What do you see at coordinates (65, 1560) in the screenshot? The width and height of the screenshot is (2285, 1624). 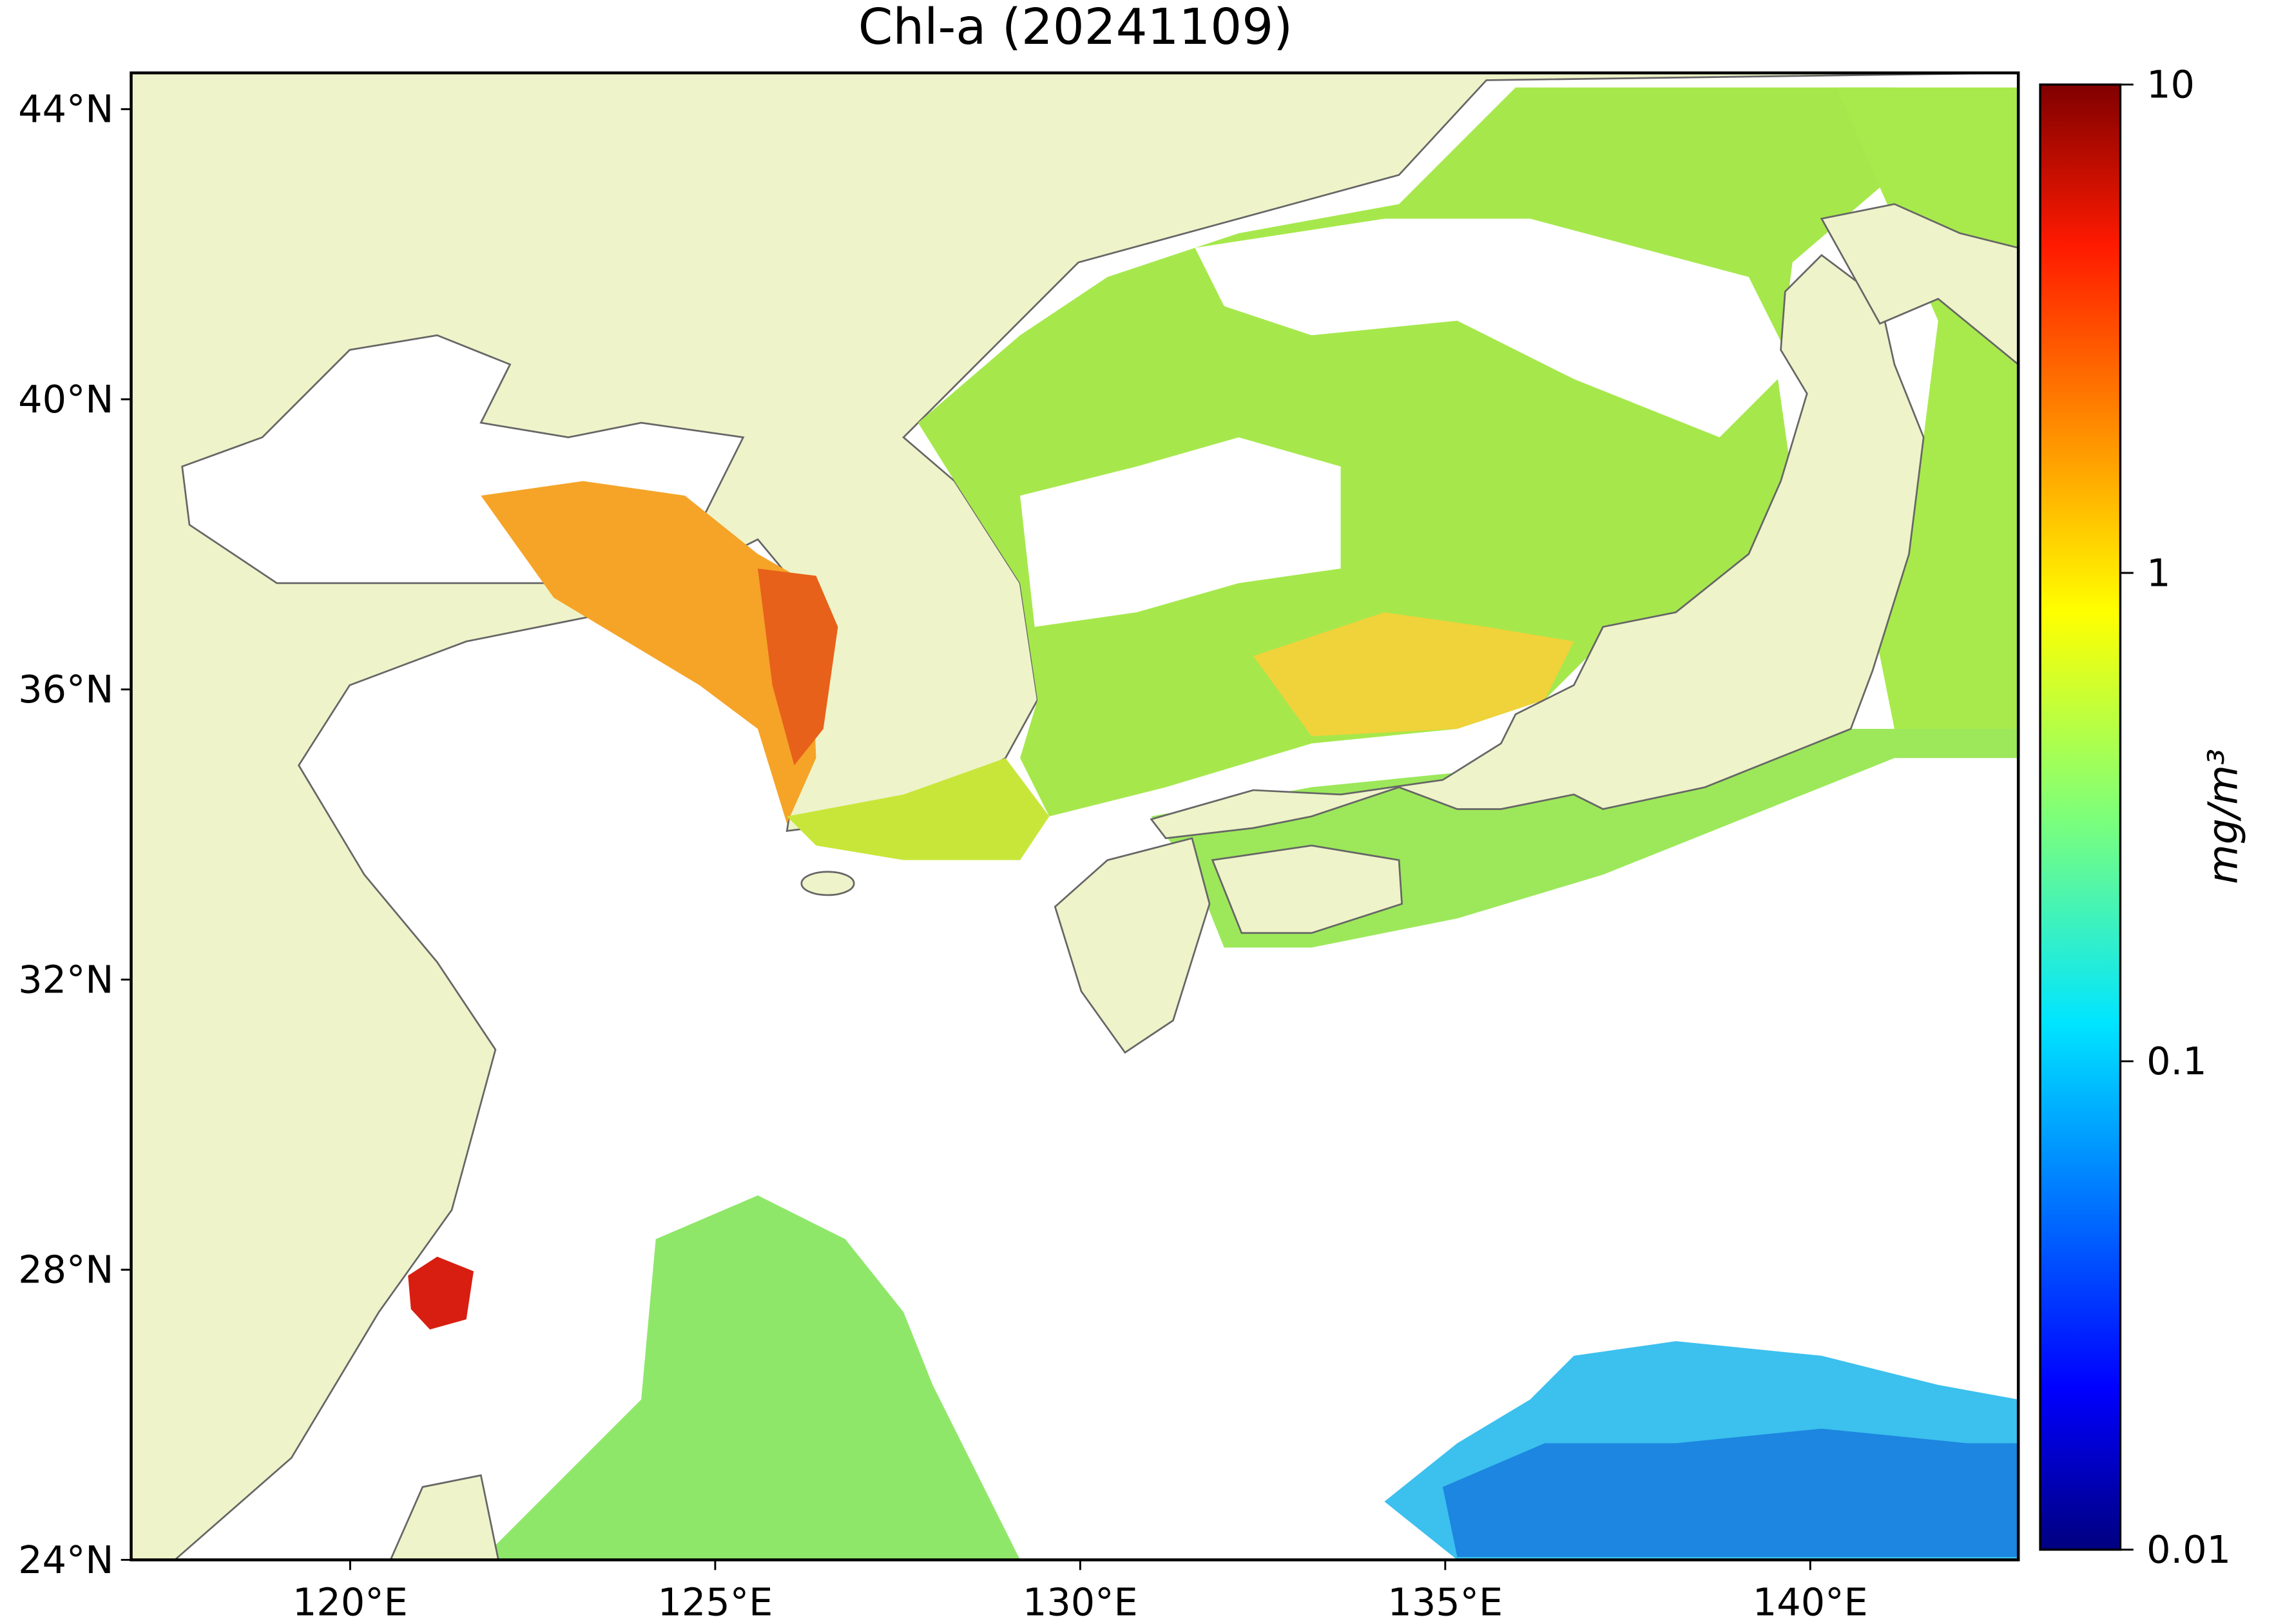 I see `y-tick-label: 24°N` at bounding box center [65, 1560].